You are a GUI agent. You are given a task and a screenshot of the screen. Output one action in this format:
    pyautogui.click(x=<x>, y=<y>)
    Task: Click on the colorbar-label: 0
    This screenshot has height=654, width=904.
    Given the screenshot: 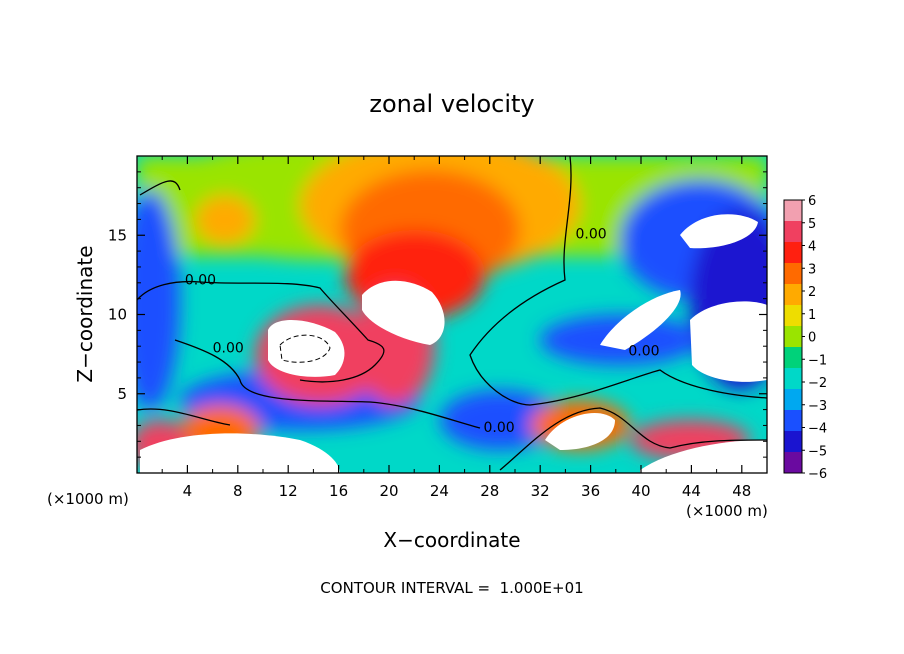 What is the action you would take?
    pyautogui.click(x=812, y=338)
    